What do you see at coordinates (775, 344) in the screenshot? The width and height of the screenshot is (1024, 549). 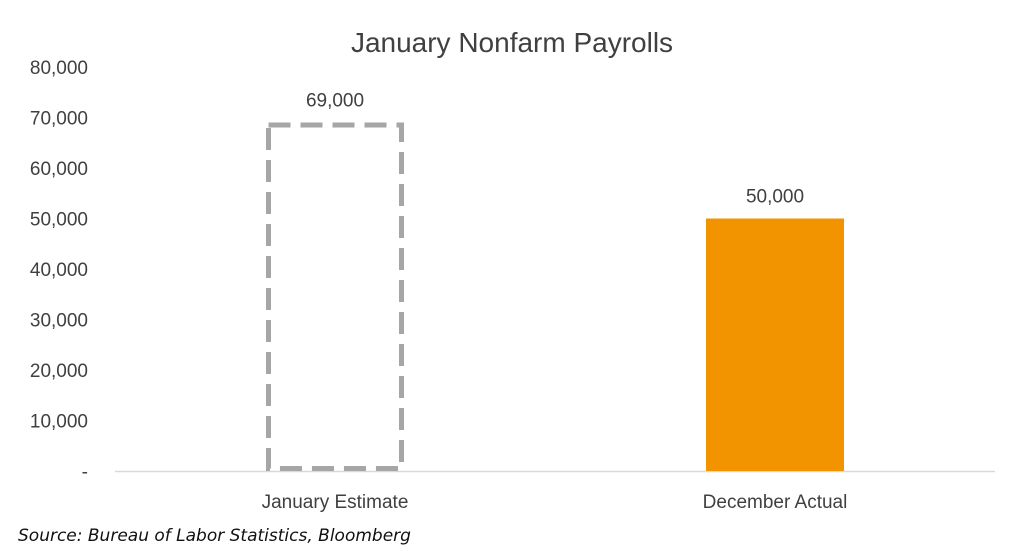 I see `bar-december-actual` at bounding box center [775, 344].